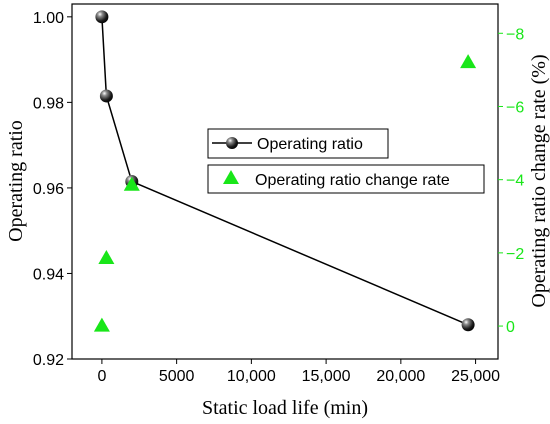 This screenshot has width=550, height=424. I want to click on y-axis-label: Operating ratio, so click(16, 181).